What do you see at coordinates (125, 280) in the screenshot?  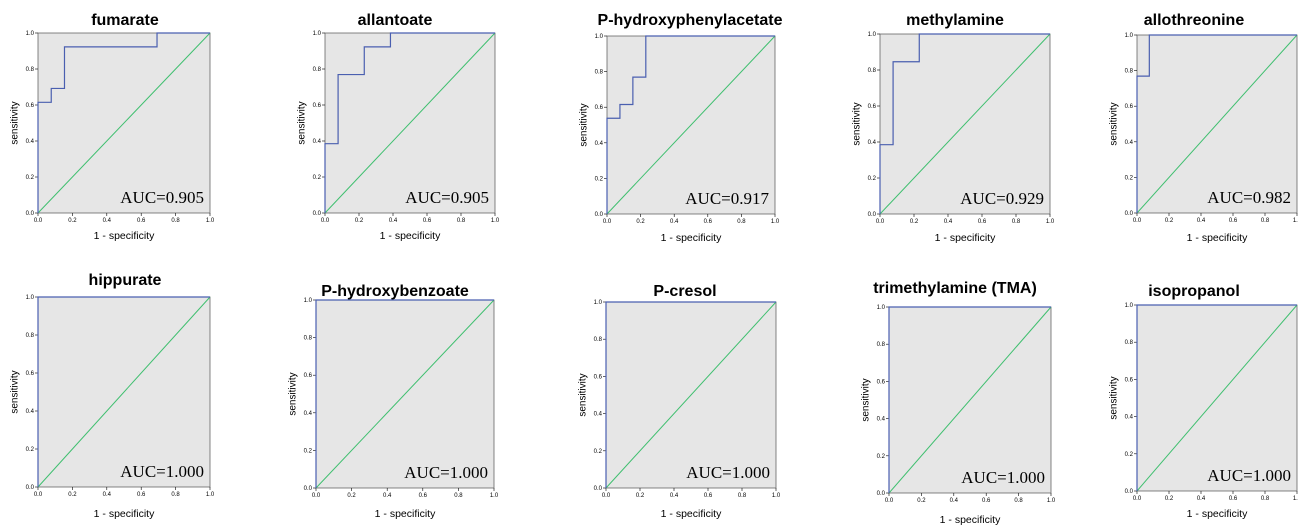 I see `panel-title: hippurate` at bounding box center [125, 280].